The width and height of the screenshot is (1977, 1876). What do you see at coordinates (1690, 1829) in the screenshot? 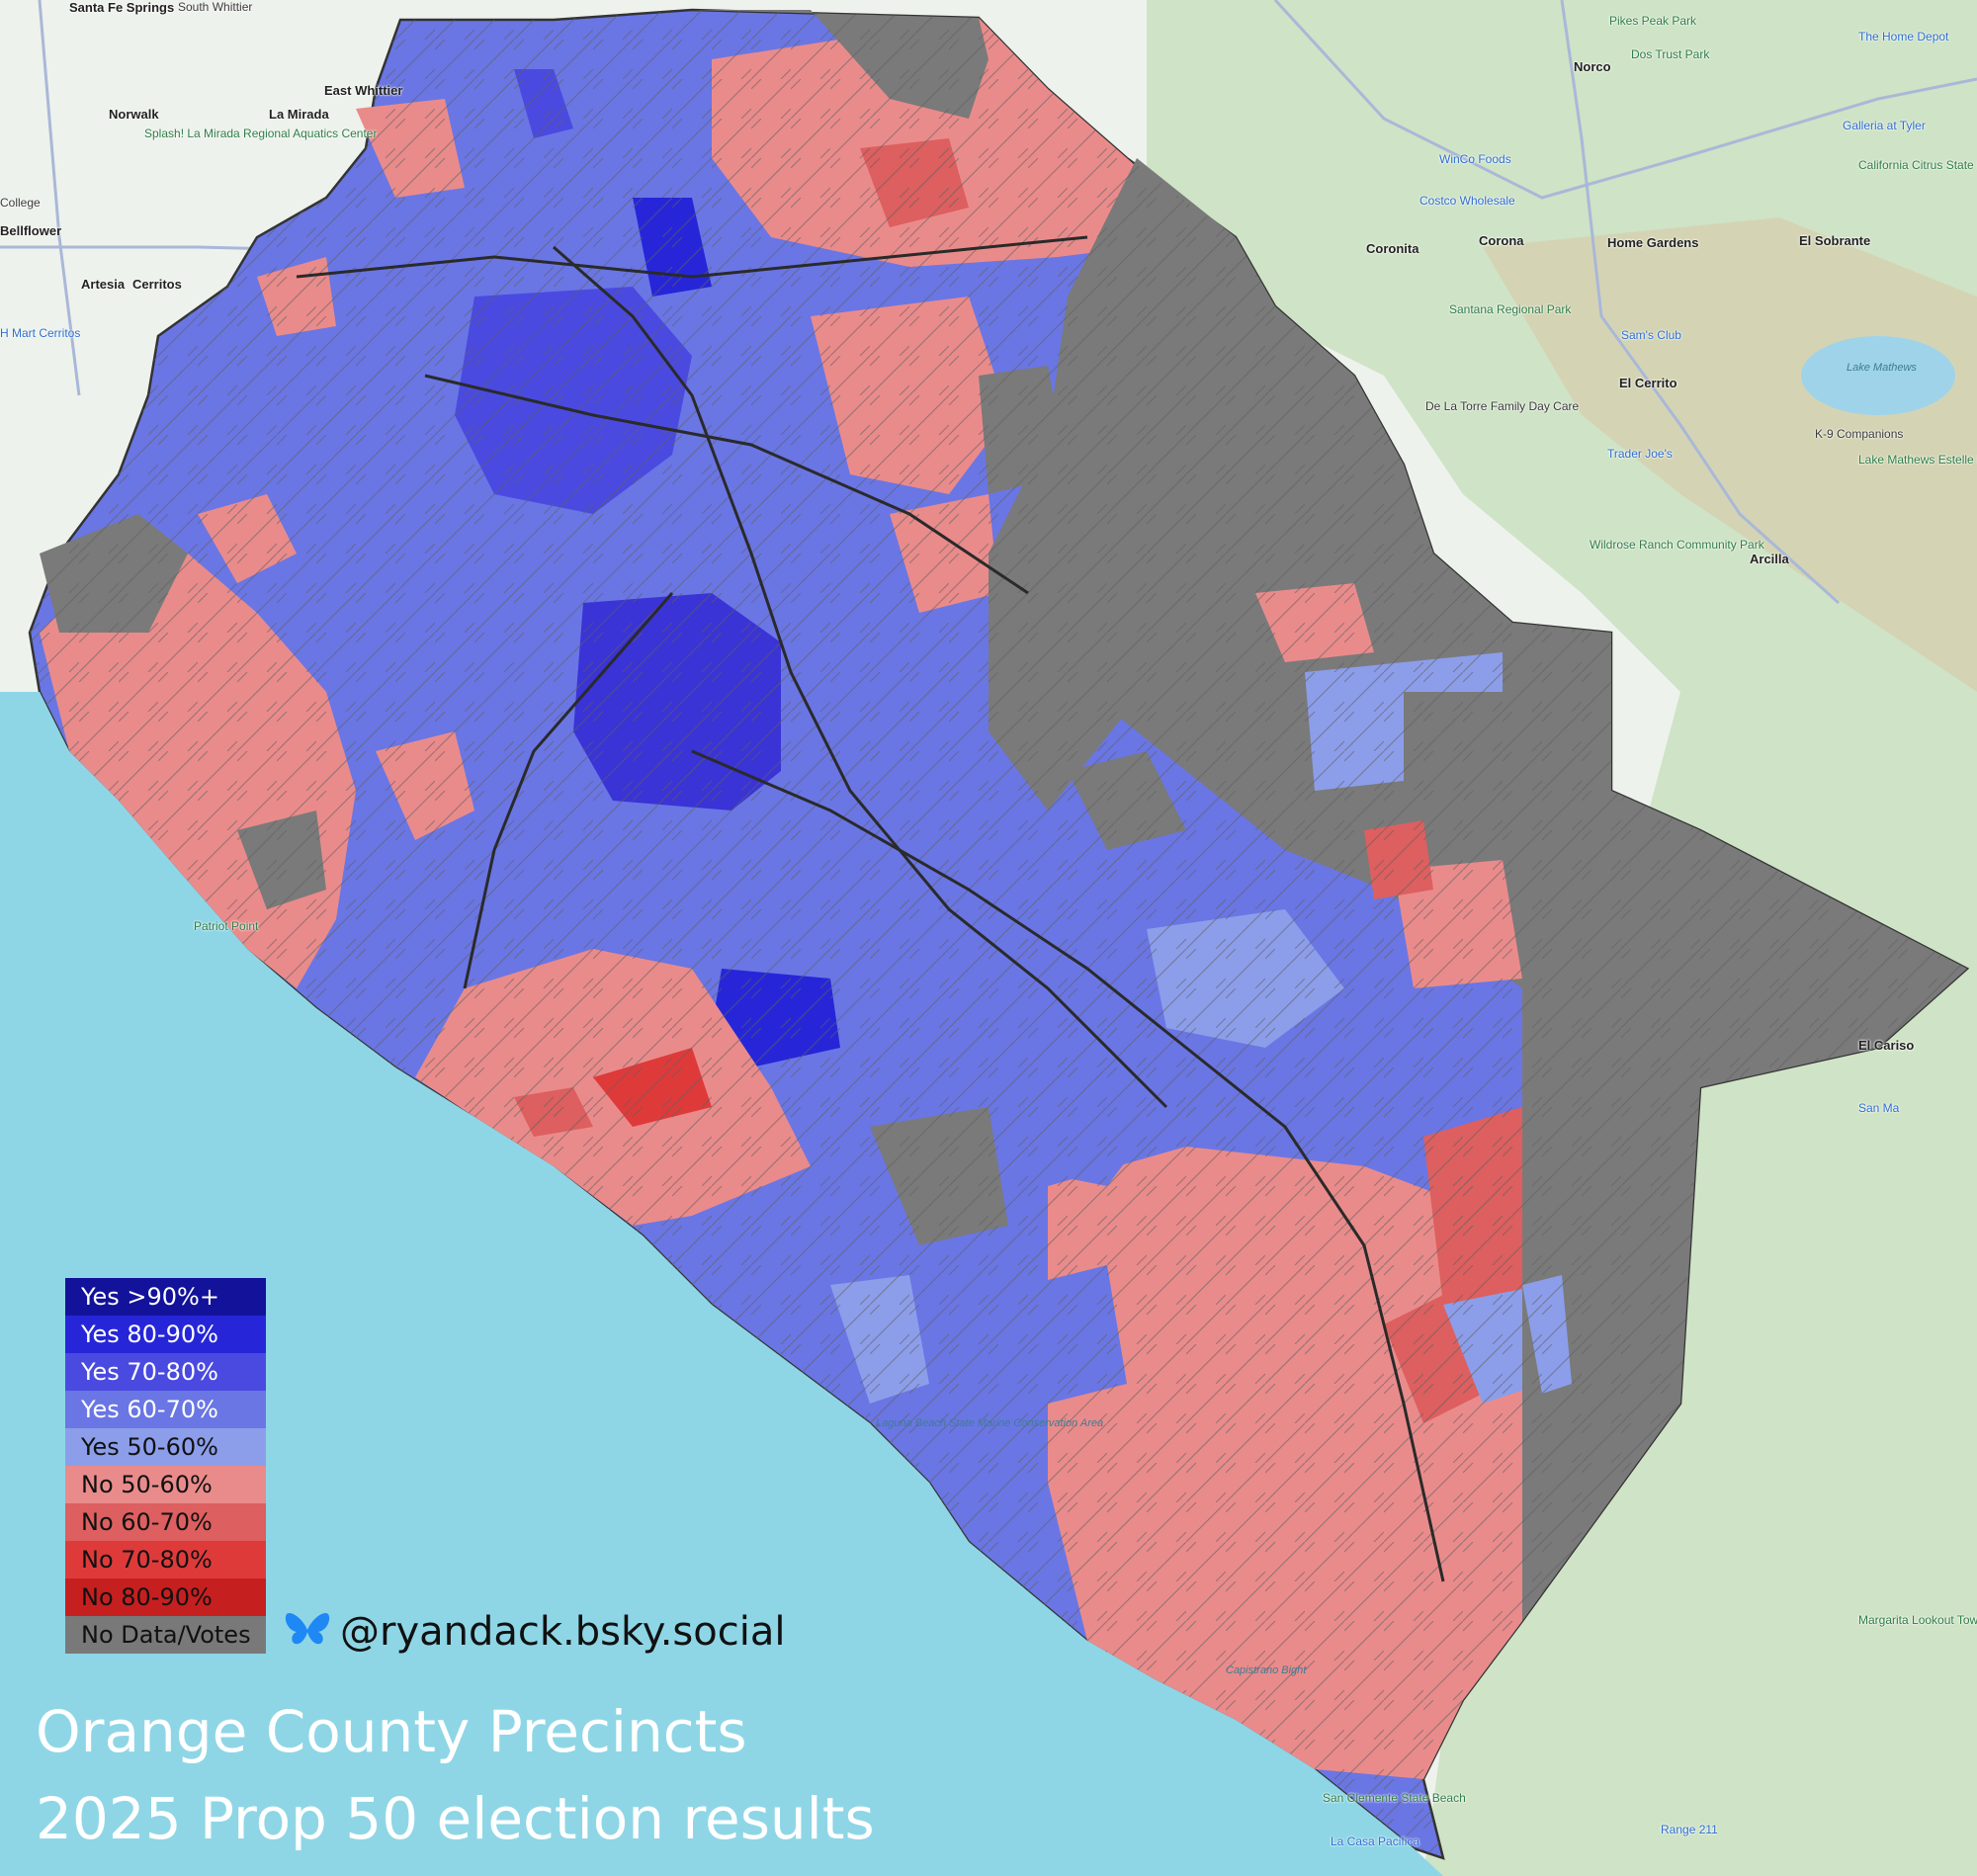
I see `place-label: Range 211` at bounding box center [1690, 1829].